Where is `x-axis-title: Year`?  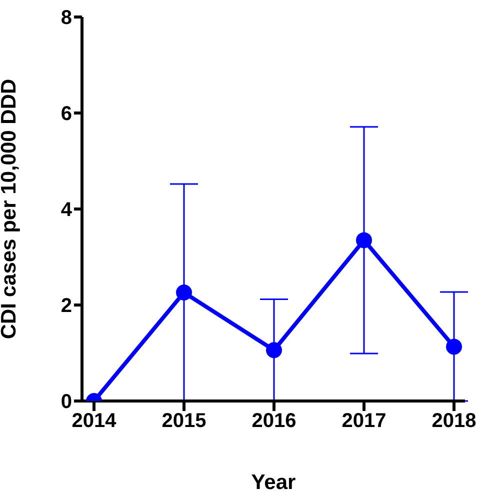 x-axis-title: Year is located at coordinates (273, 482).